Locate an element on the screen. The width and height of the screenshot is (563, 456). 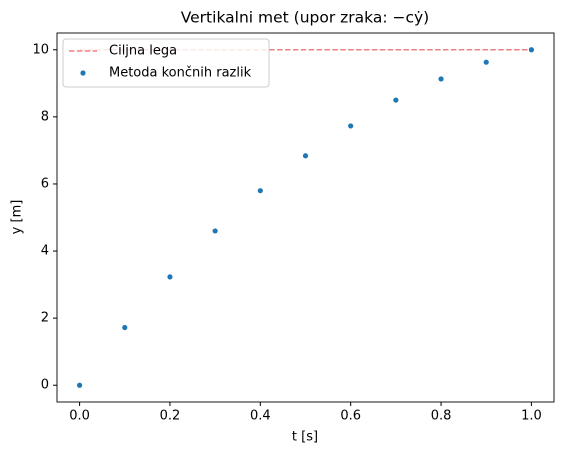
y-axis-label: y [m] is located at coordinates (17, 217).